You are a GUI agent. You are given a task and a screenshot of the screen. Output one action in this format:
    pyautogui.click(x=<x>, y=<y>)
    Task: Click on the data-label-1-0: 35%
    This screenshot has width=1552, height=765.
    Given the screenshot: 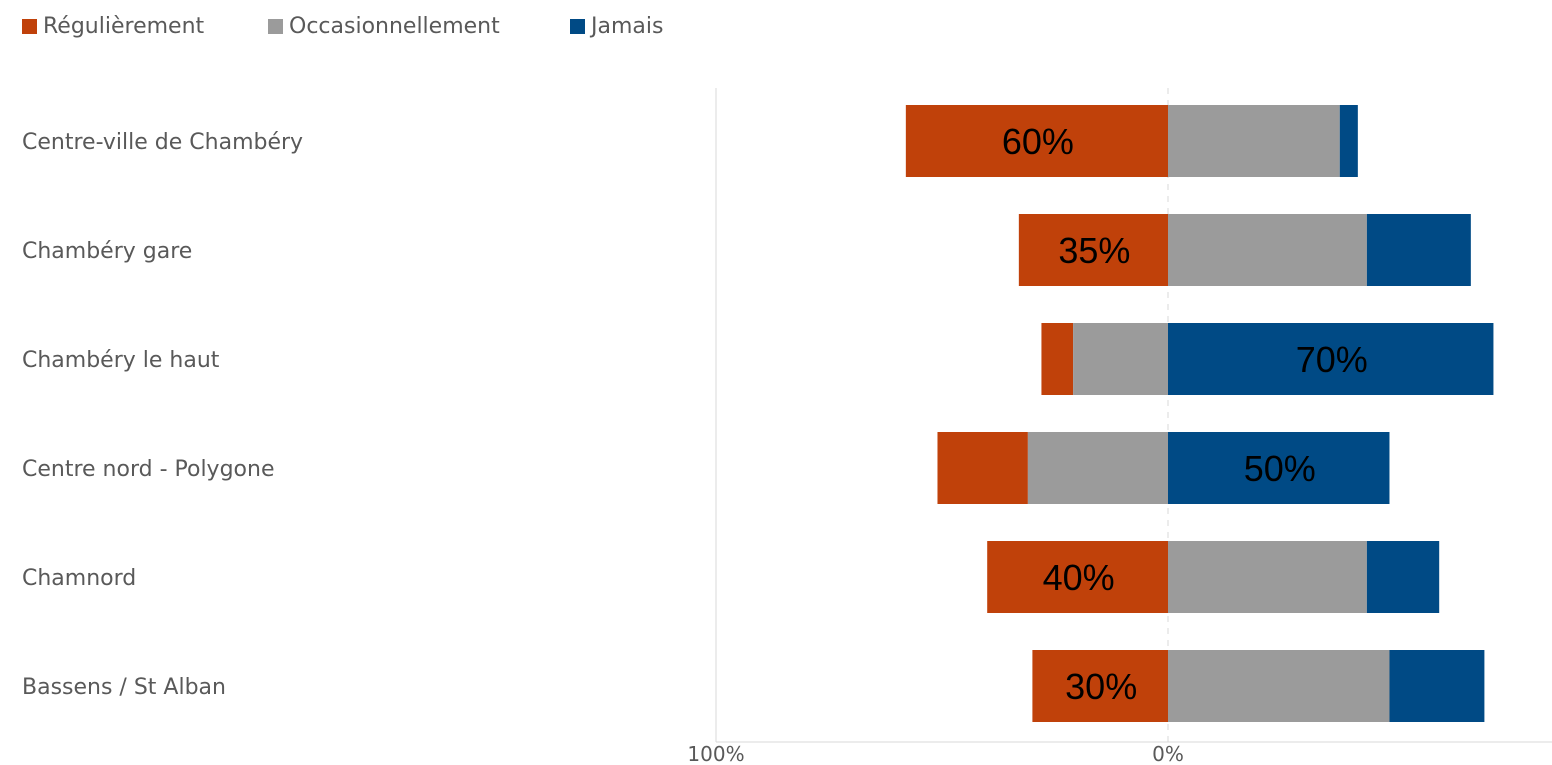 What is the action you would take?
    pyautogui.click(x=1094, y=250)
    